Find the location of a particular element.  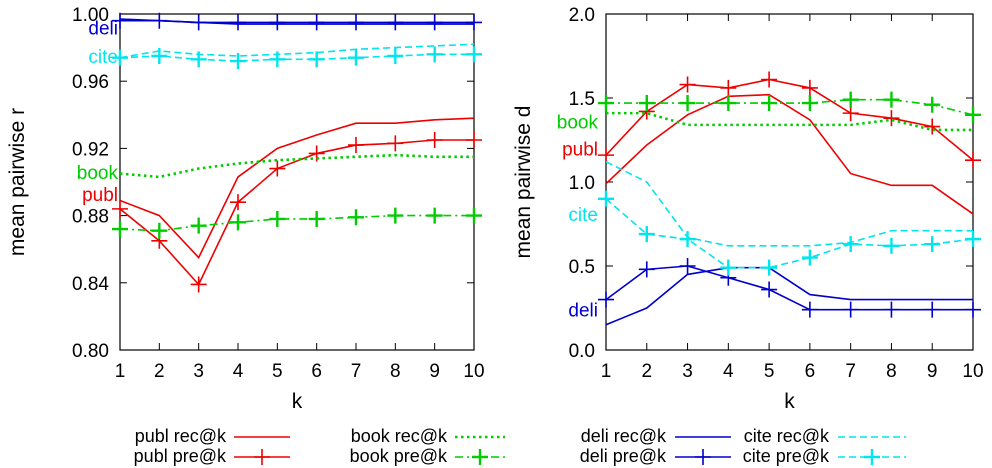

legend-label: cite rec@k is located at coordinates (787, 436).